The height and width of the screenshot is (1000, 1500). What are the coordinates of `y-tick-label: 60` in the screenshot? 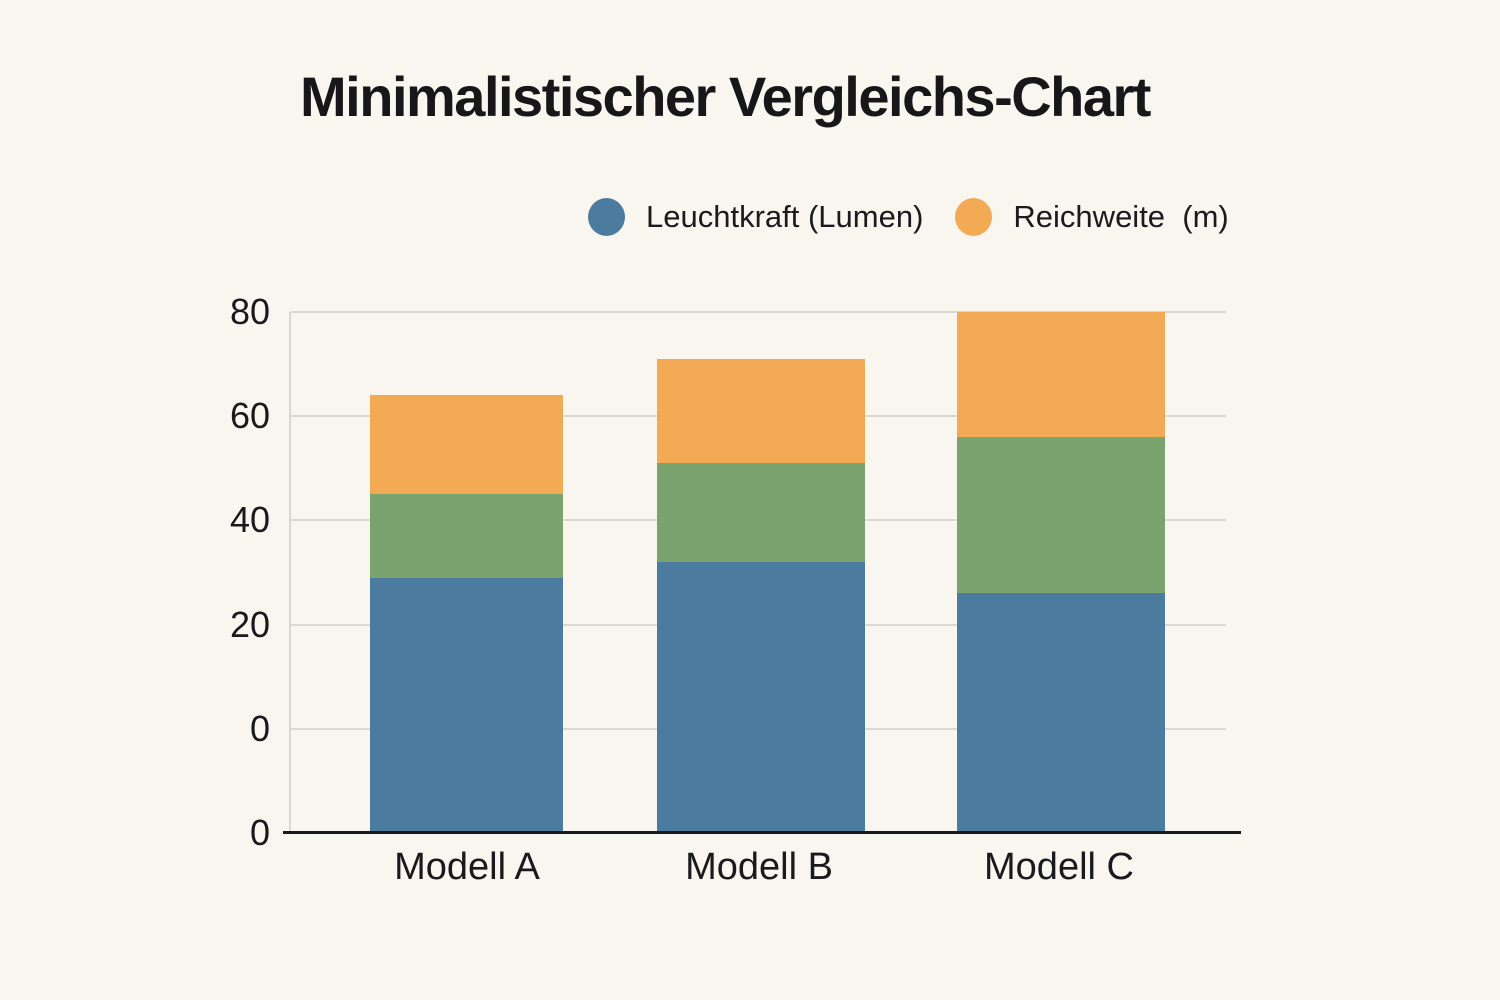 It's located at (249, 416).